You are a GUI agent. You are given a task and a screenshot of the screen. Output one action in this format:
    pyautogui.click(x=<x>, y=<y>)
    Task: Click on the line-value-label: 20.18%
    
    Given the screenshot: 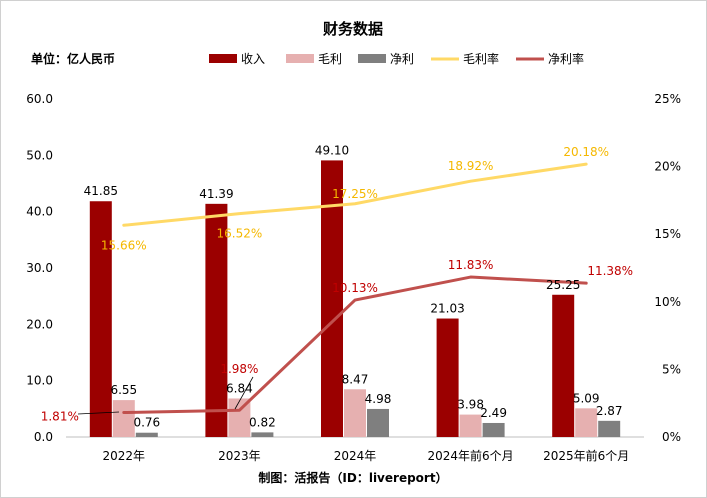 What is the action you would take?
    pyautogui.click(x=586, y=152)
    